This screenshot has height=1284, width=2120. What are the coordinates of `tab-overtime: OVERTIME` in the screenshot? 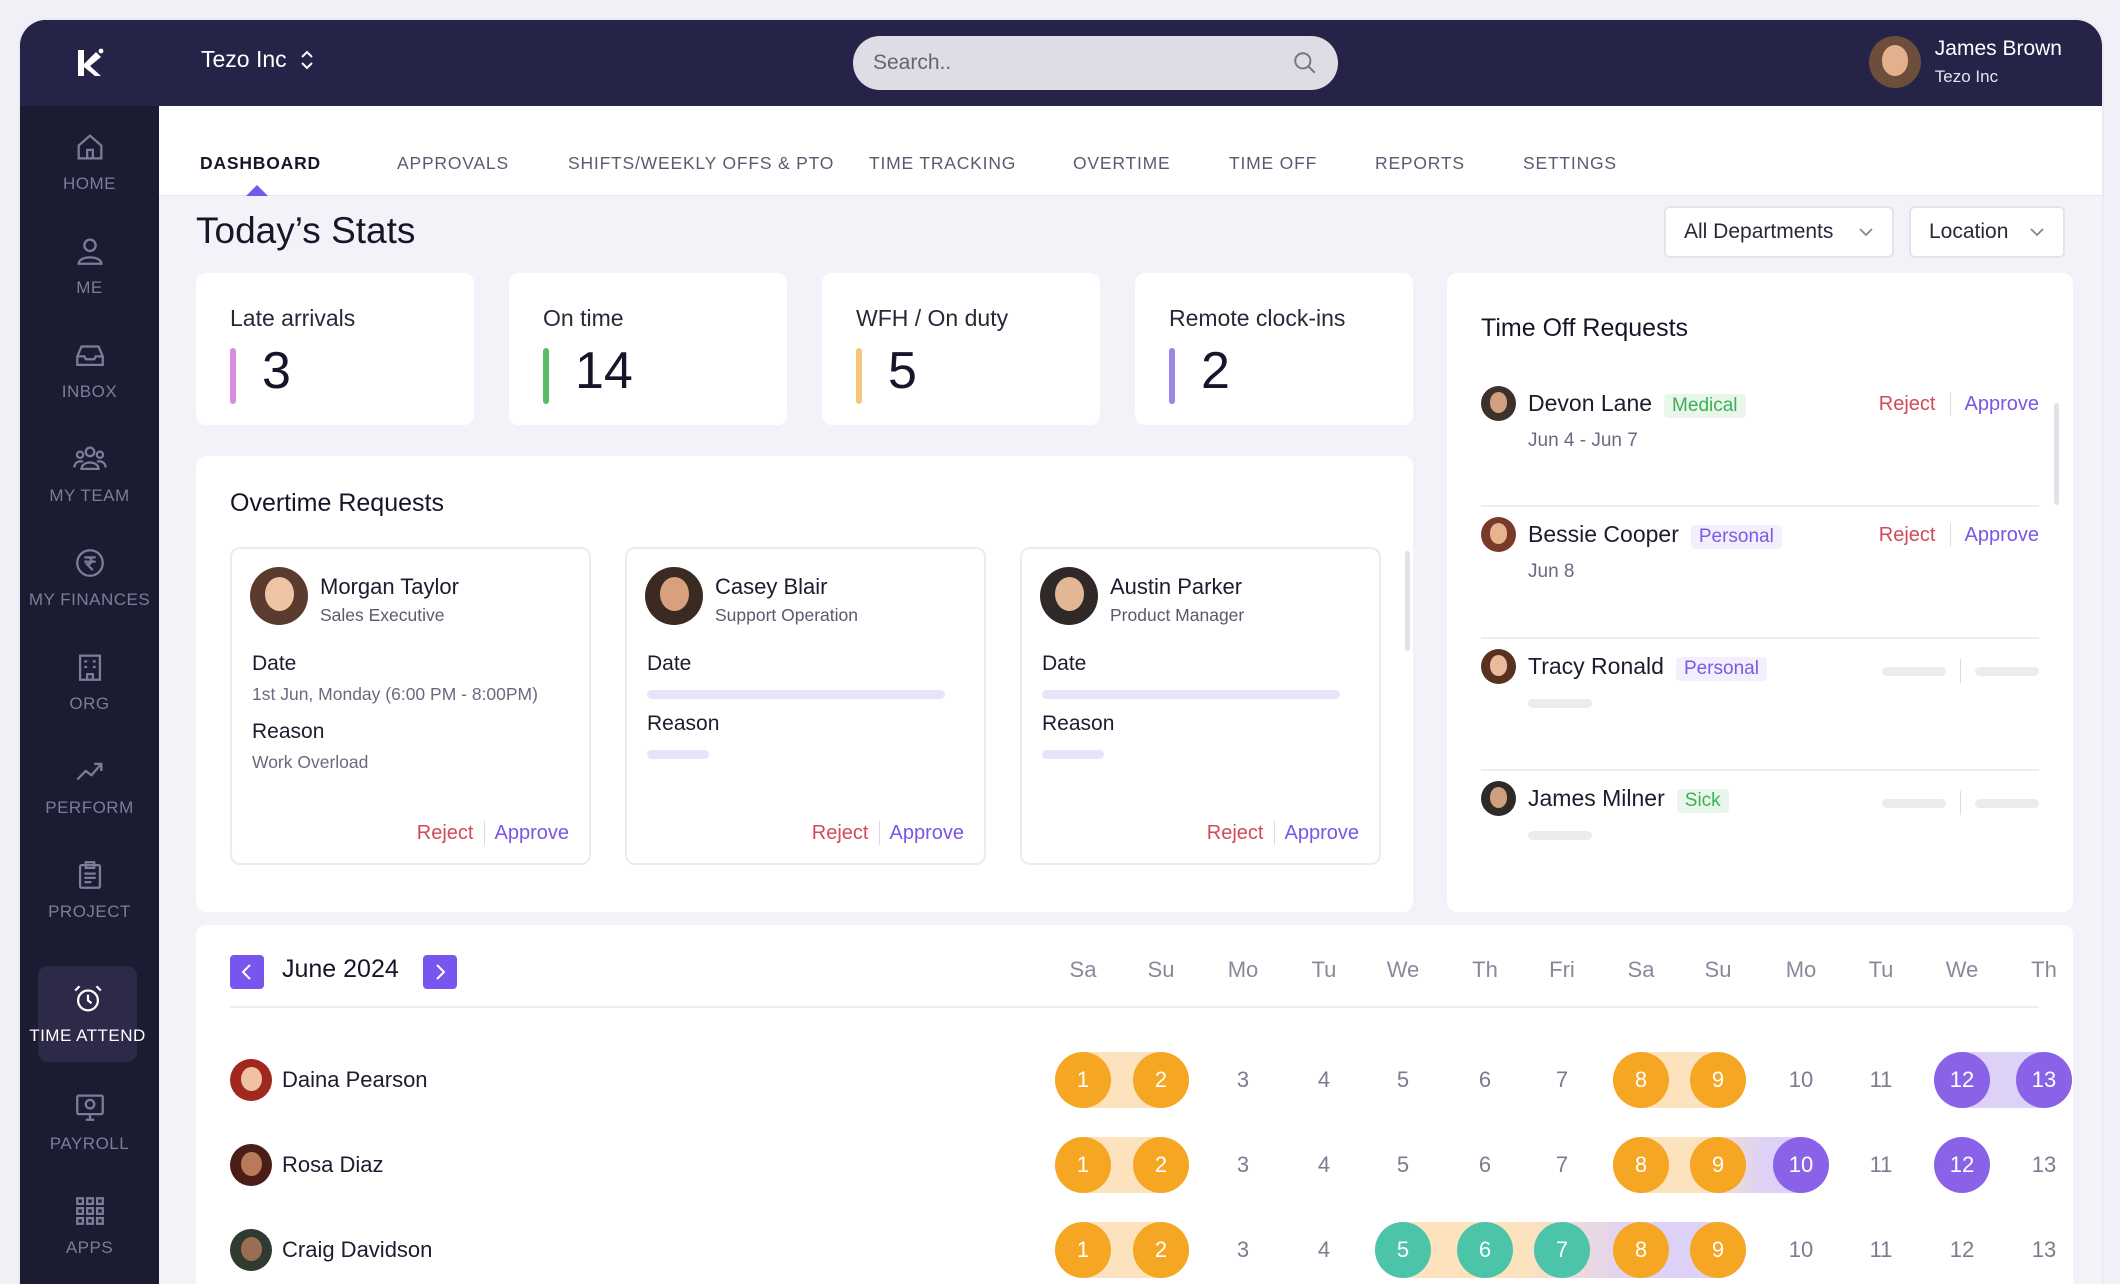 It's located at (1122, 163).